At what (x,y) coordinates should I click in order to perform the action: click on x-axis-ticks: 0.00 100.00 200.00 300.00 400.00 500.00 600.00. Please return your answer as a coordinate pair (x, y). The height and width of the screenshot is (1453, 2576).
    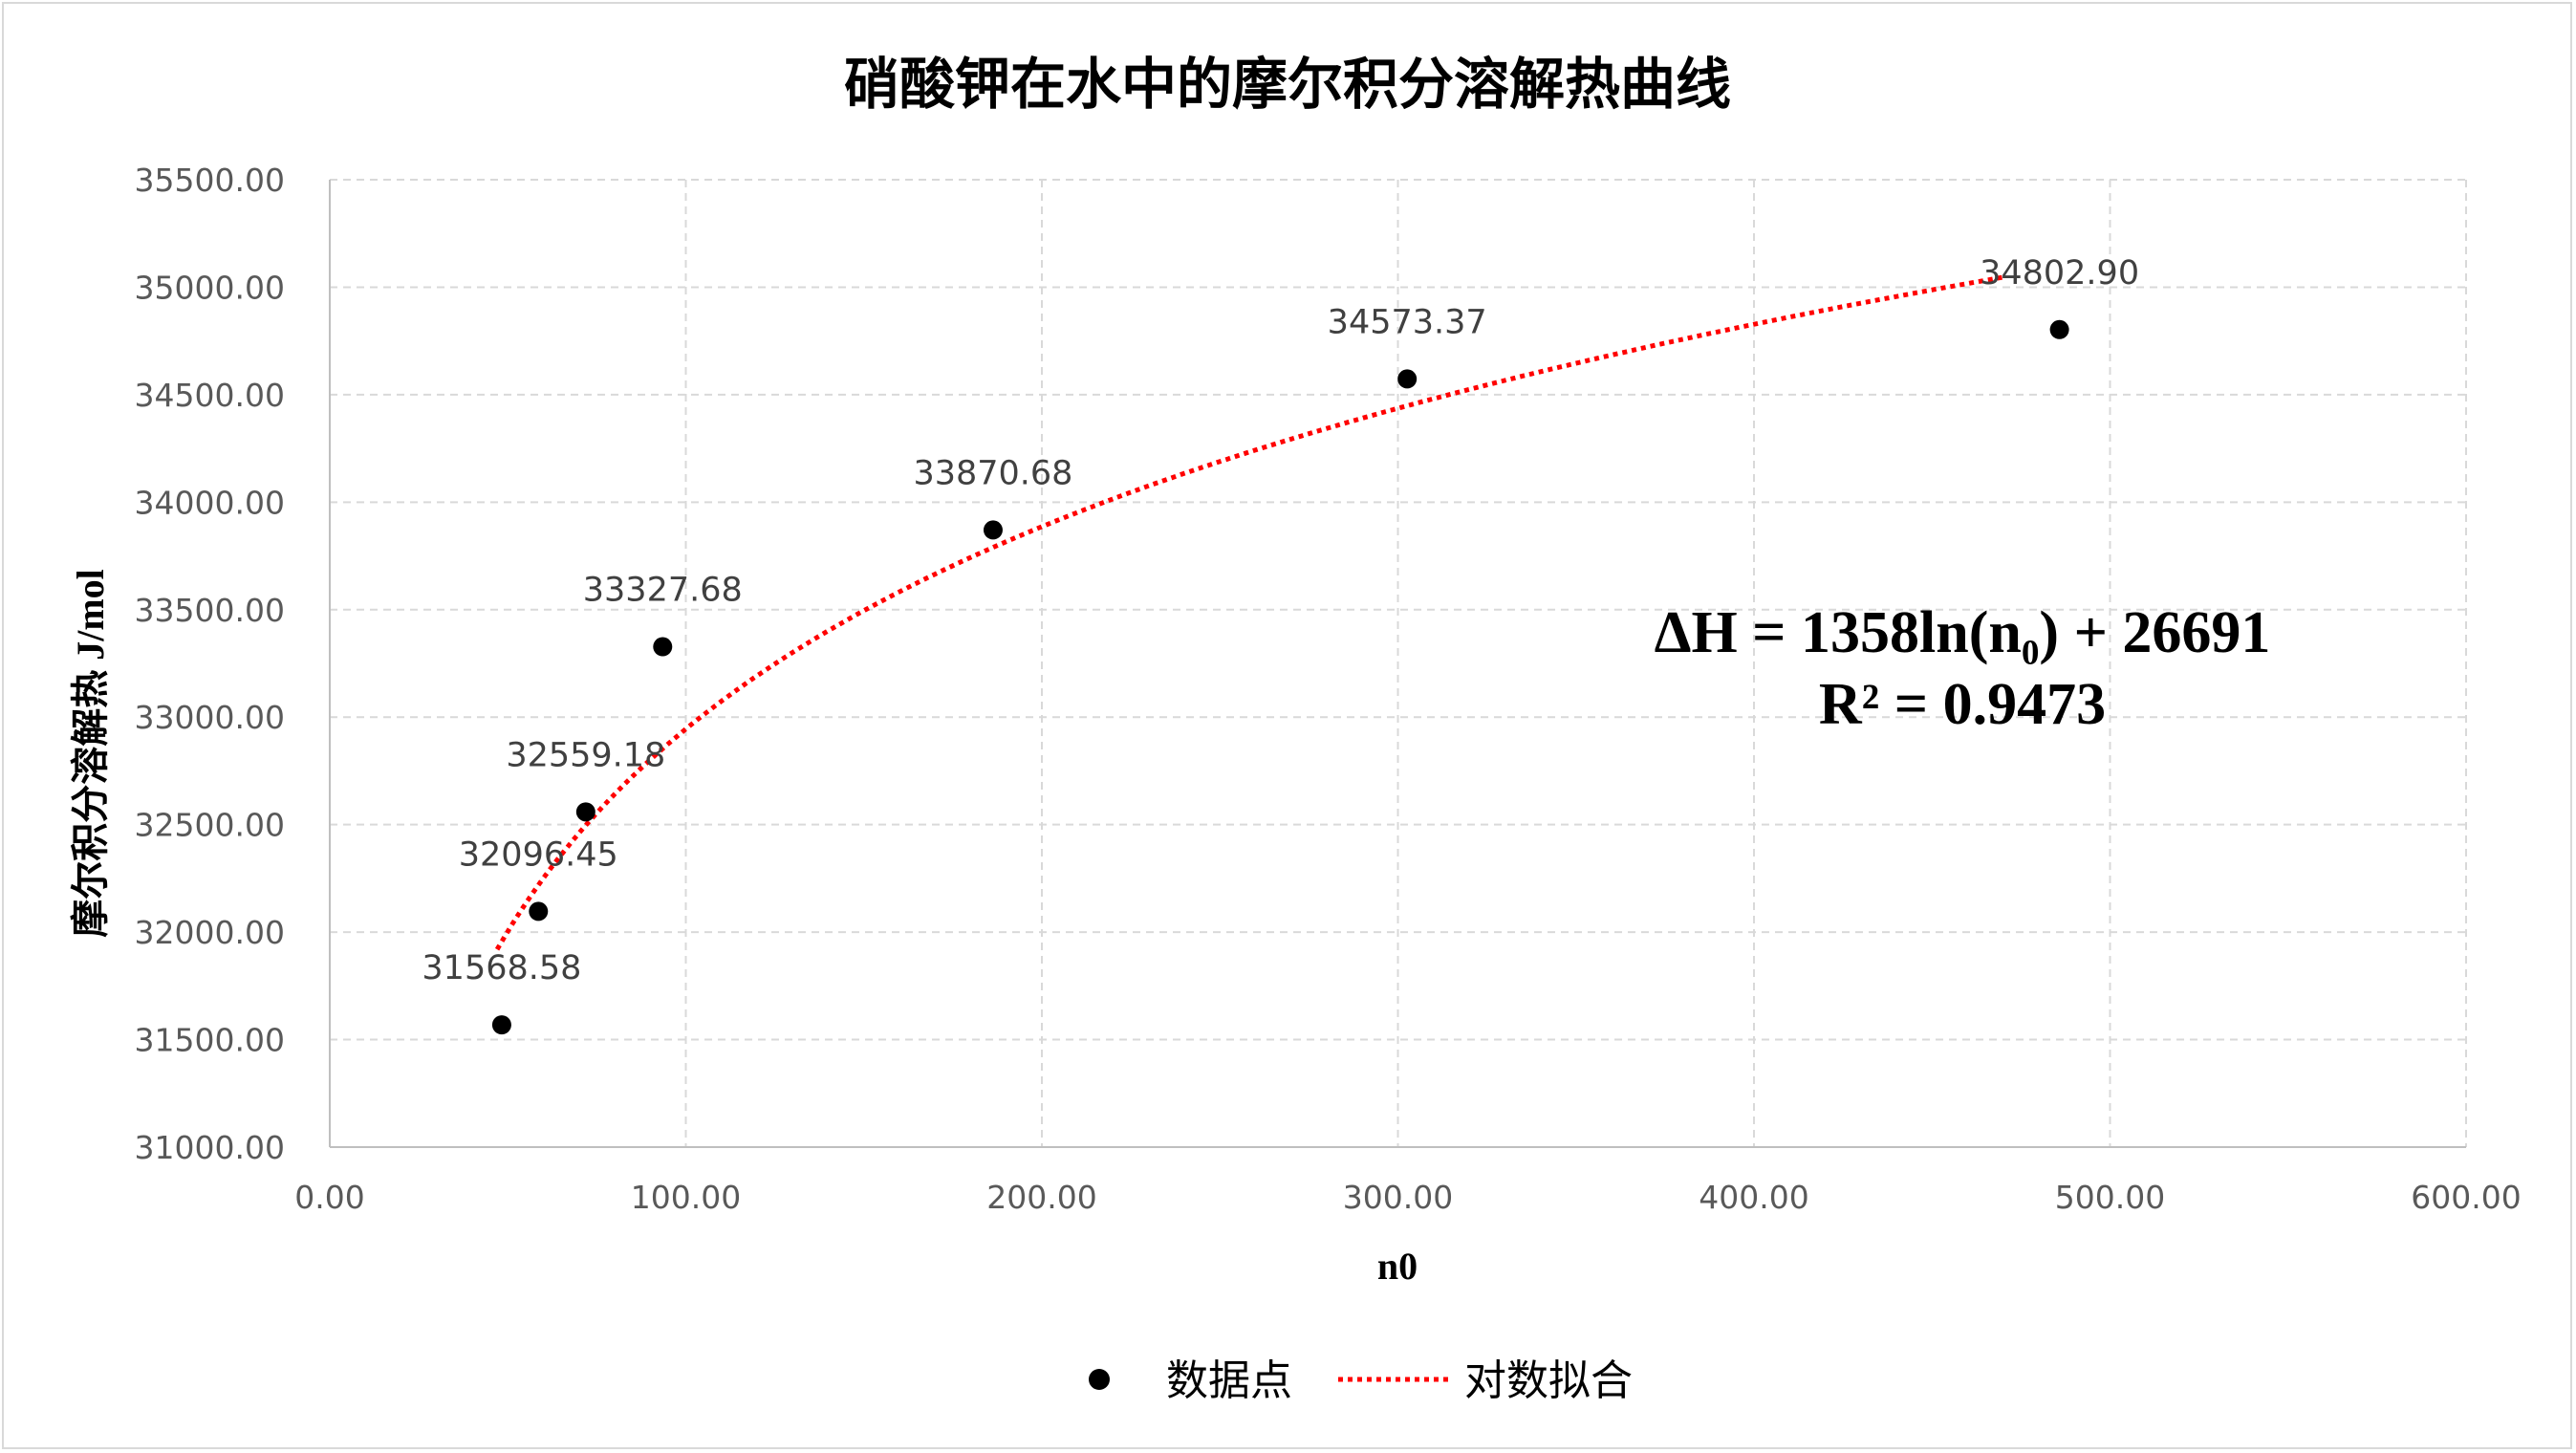
    Looking at the image, I should click on (1407, 1197).